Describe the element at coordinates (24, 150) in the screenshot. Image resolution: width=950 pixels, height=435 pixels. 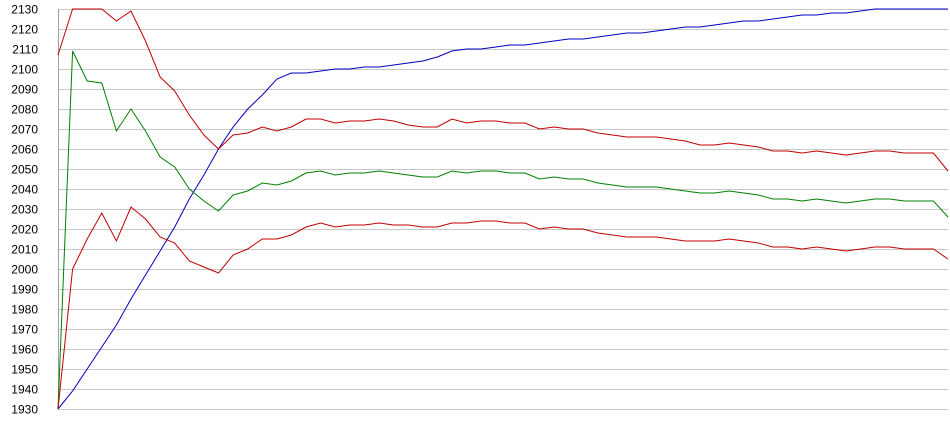
I see `y-tick-label: 2060` at that location.